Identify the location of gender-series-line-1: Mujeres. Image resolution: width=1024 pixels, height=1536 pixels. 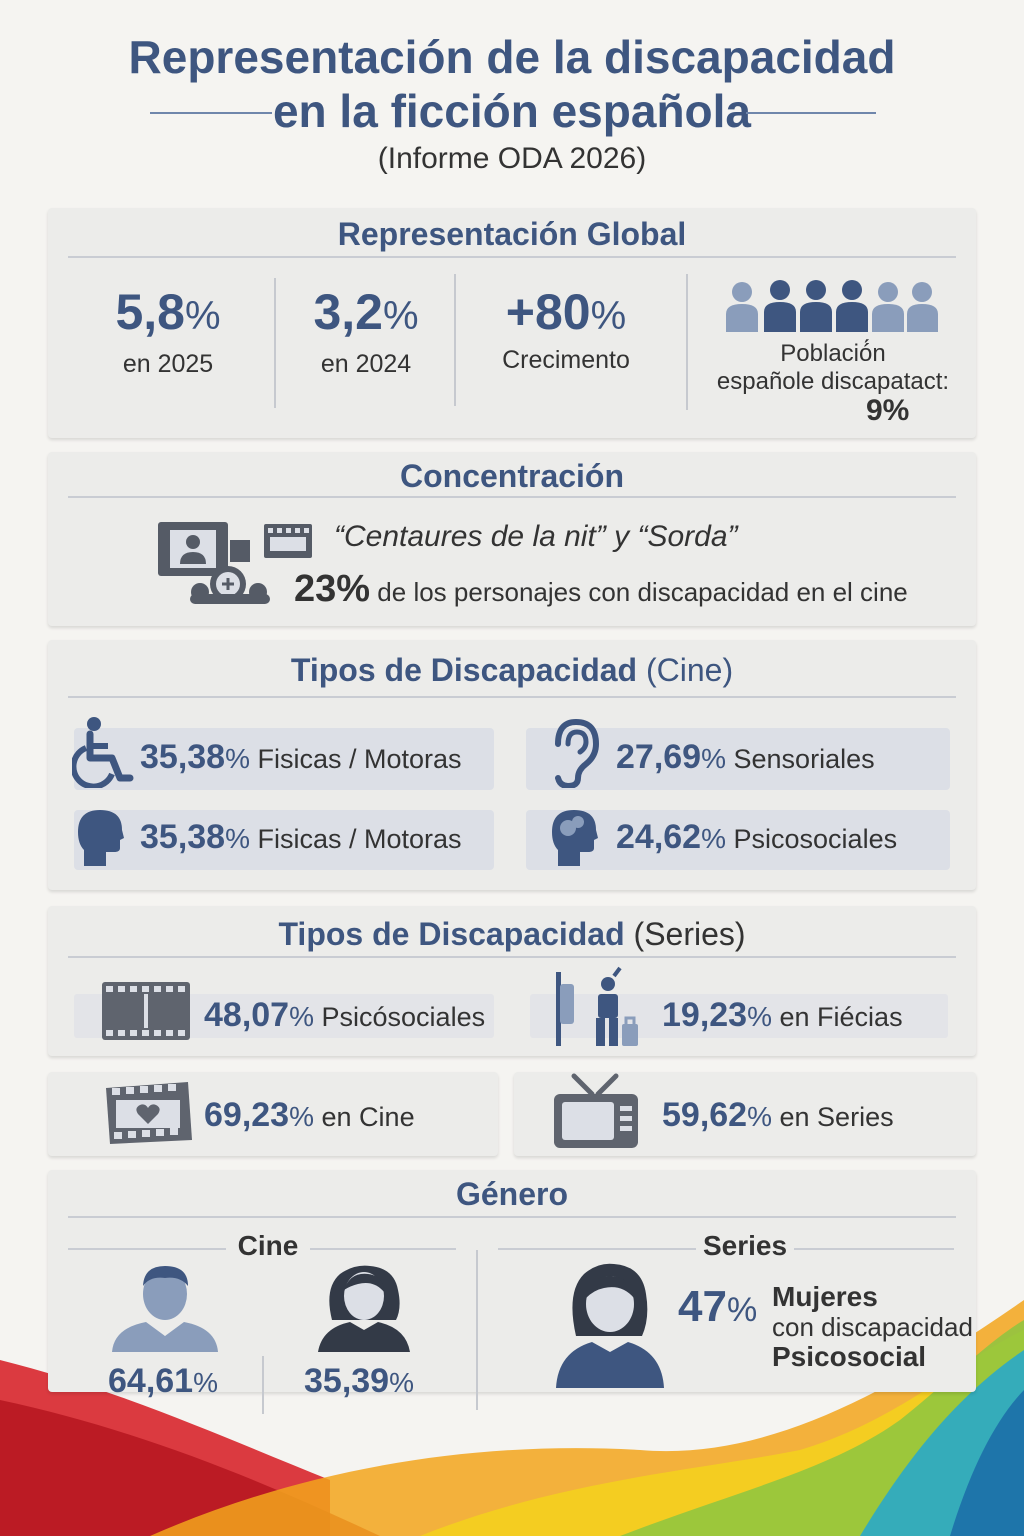
(825, 1296).